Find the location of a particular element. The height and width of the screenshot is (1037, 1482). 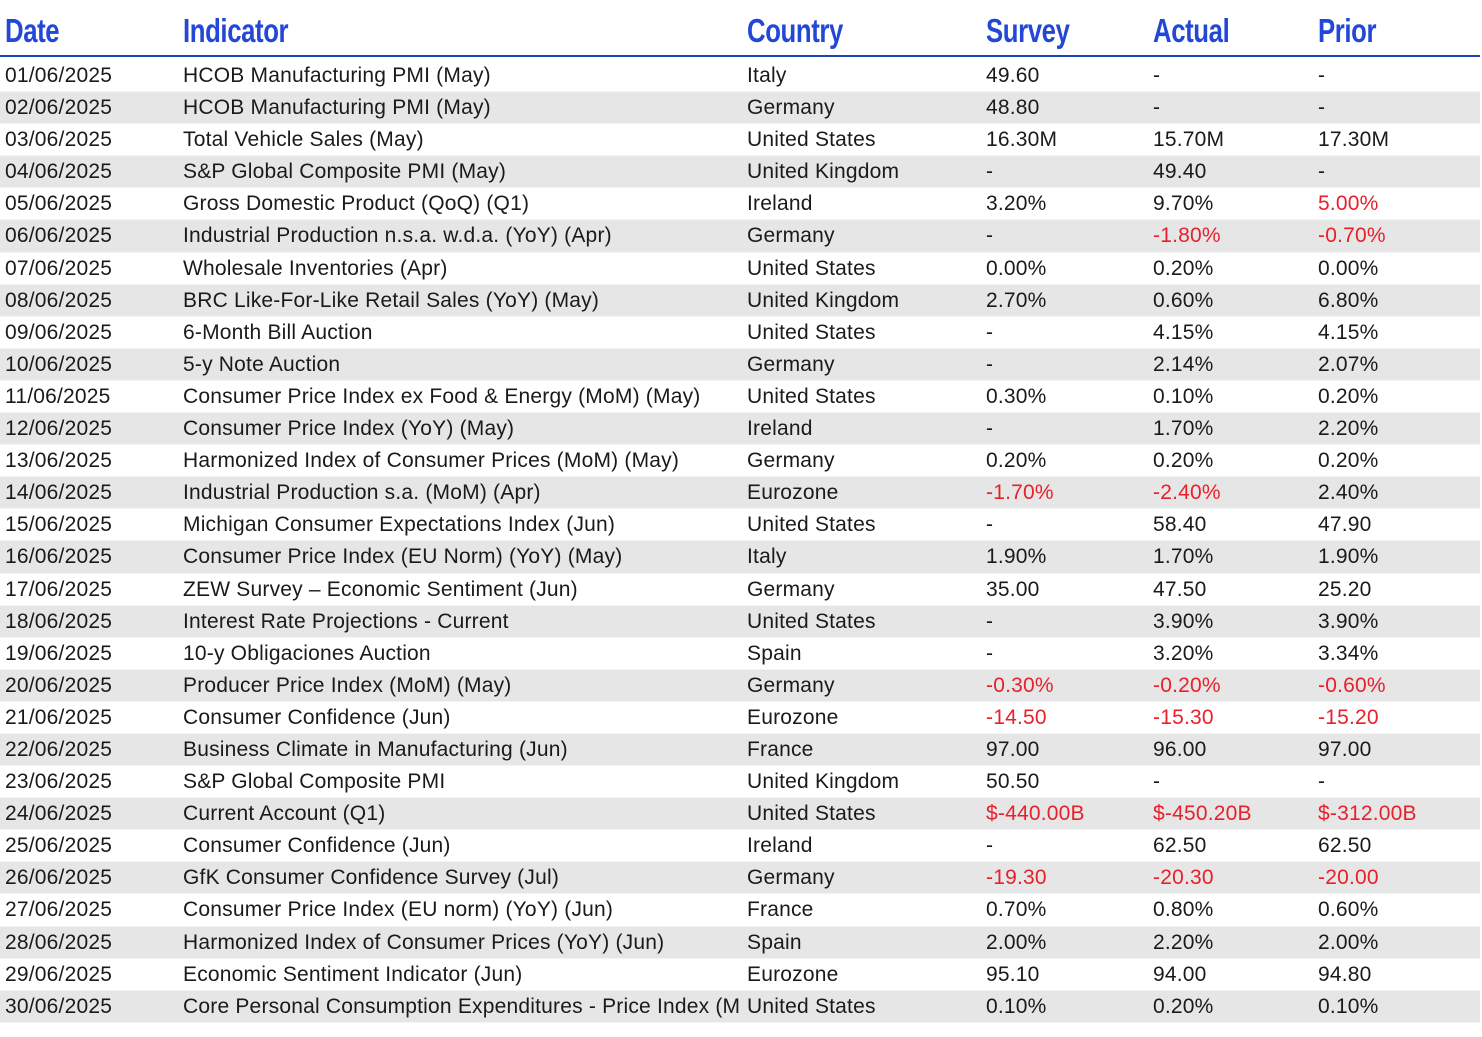

prior-cell: 2.07% is located at coordinates (1348, 364).